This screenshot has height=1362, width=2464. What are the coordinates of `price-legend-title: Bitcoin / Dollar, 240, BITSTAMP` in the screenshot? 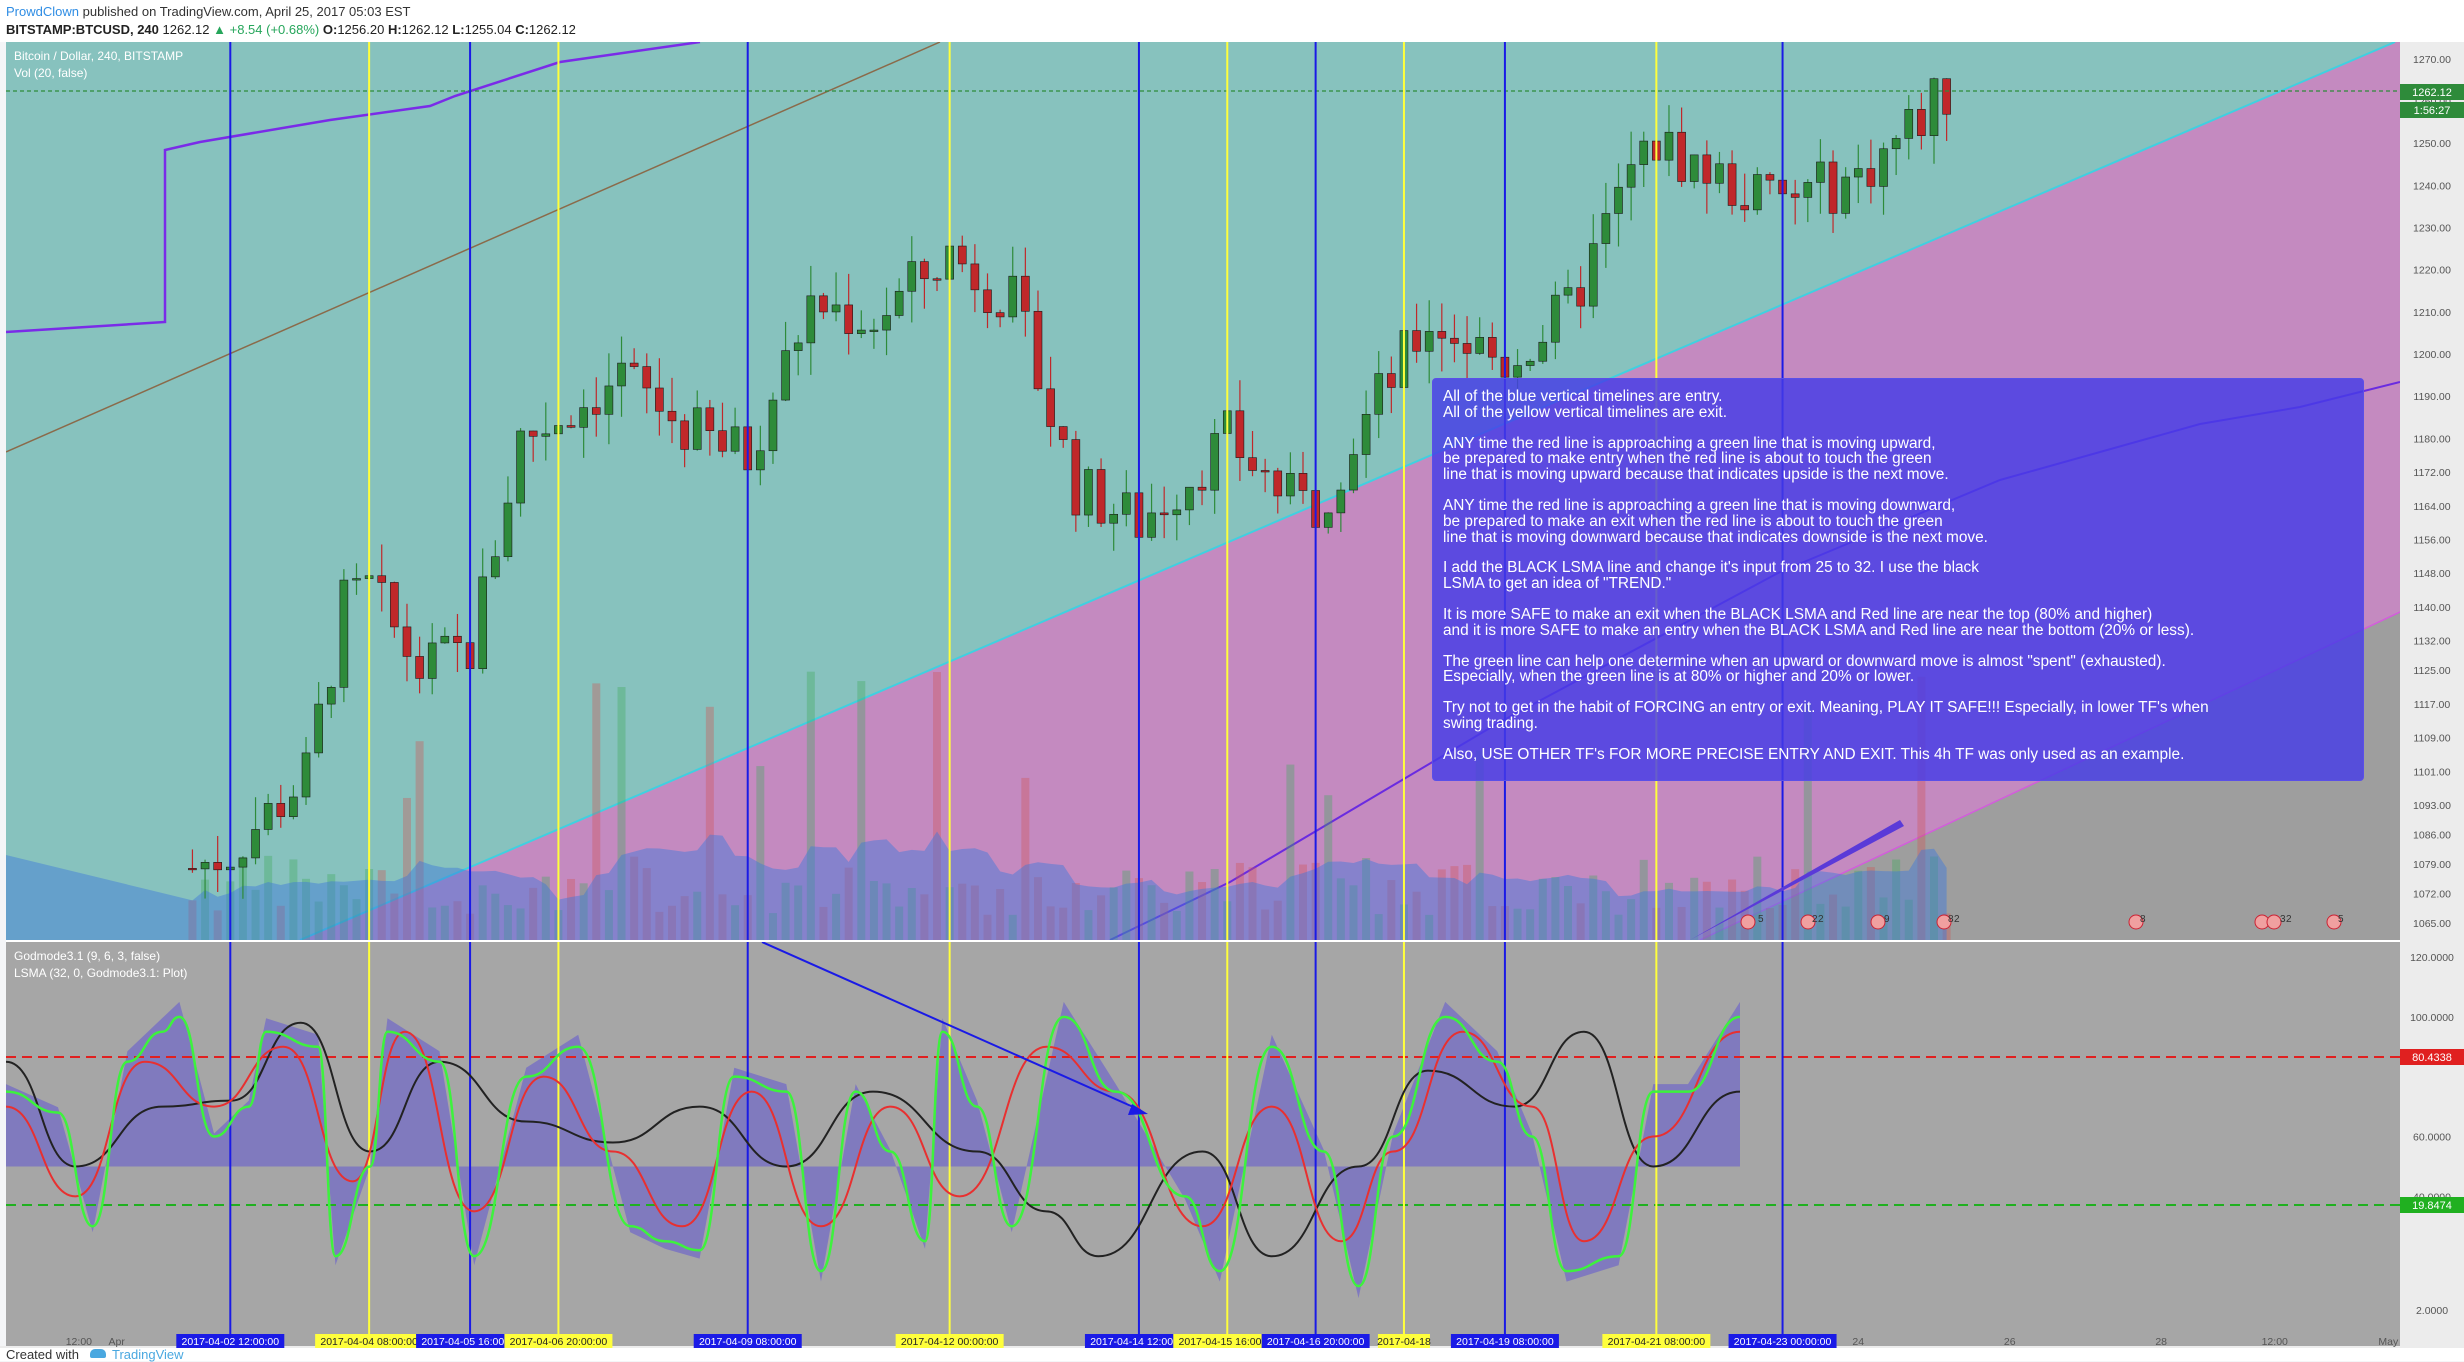 It's located at (98, 56).